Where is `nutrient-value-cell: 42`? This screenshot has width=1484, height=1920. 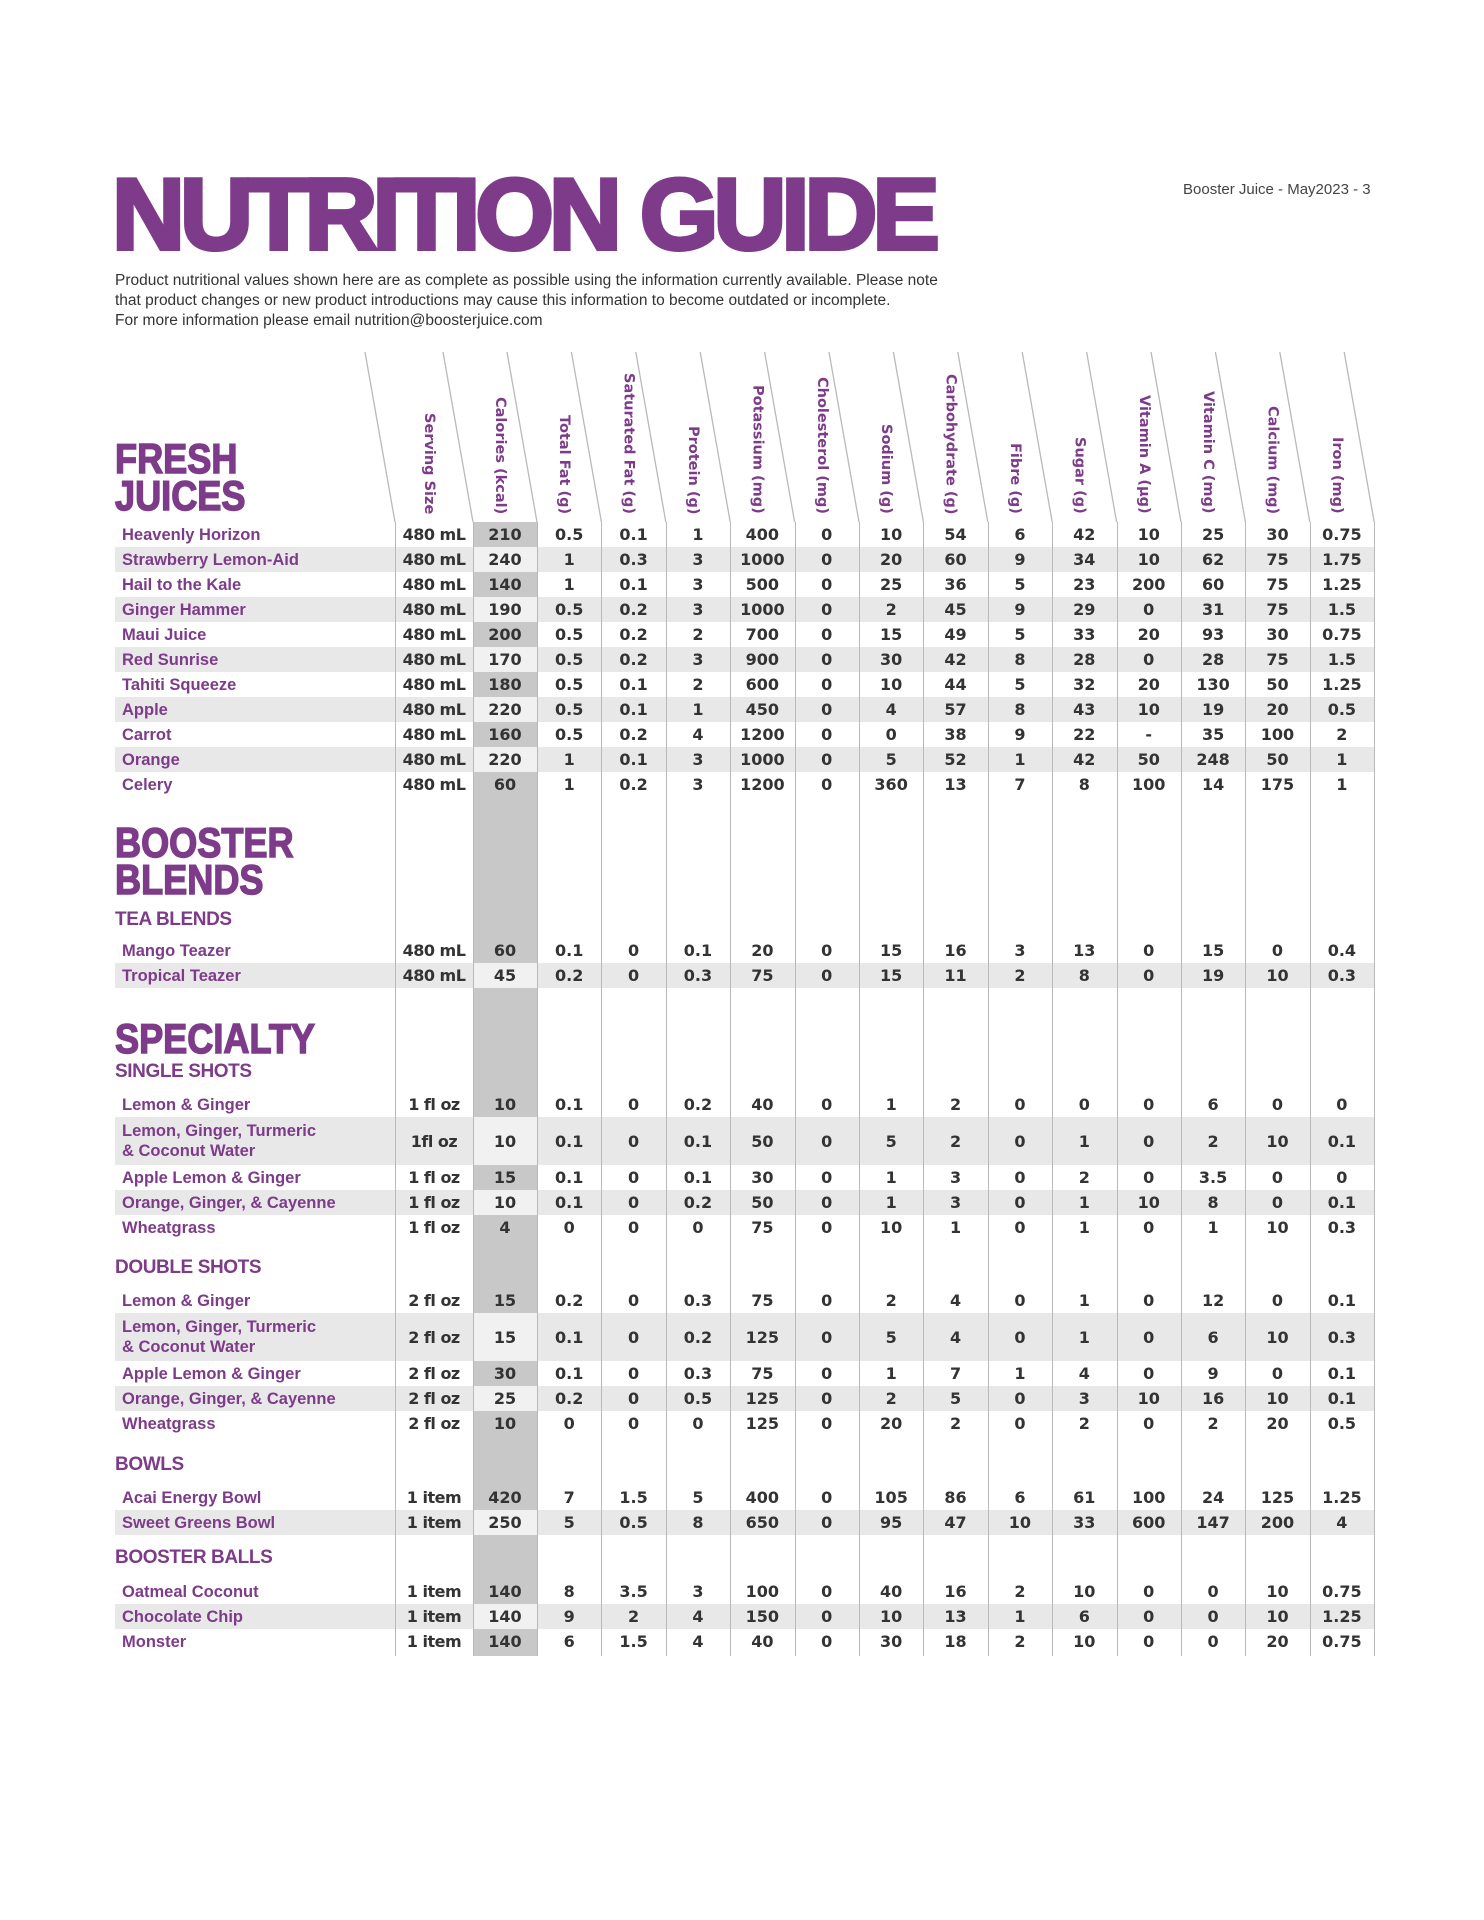 nutrient-value-cell: 42 is located at coordinates (1084, 759).